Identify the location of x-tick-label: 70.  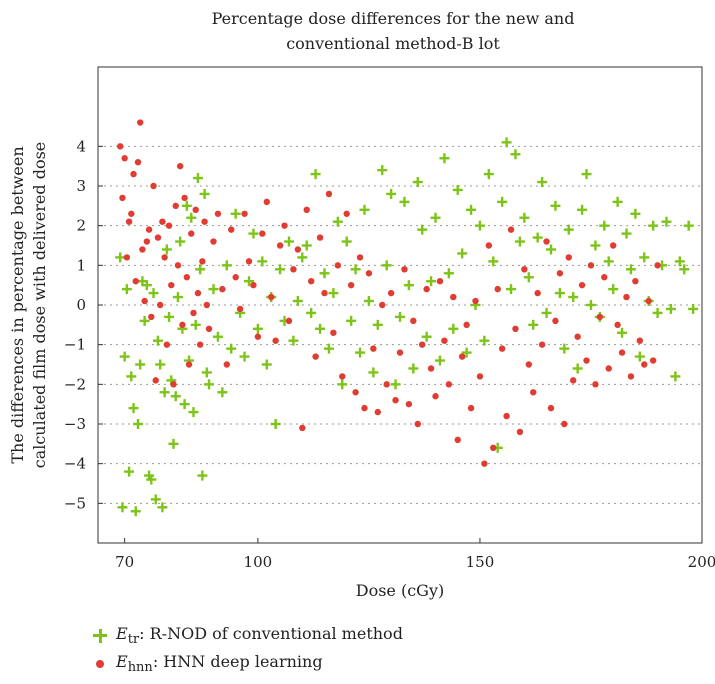
(124, 562).